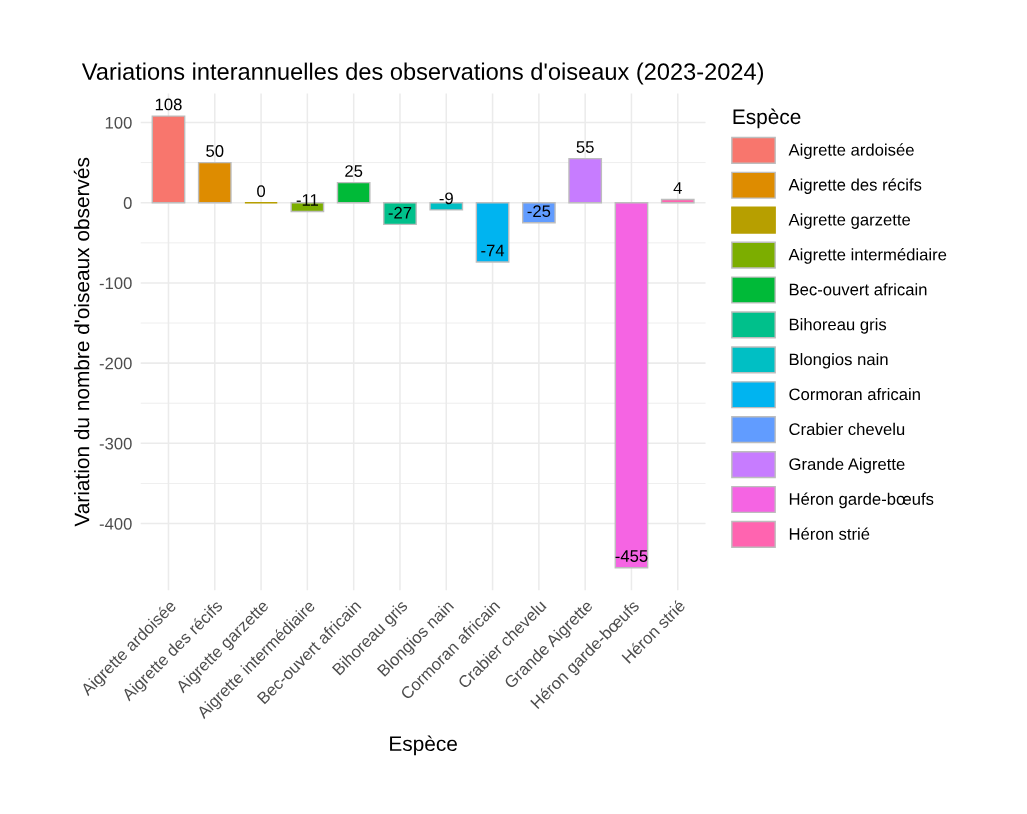 This screenshot has height=814, width=1027. What do you see at coordinates (855, 186) in the screenshot?
I see `legend-label: Aigrette des récifs` at bounding box center [855, 186].